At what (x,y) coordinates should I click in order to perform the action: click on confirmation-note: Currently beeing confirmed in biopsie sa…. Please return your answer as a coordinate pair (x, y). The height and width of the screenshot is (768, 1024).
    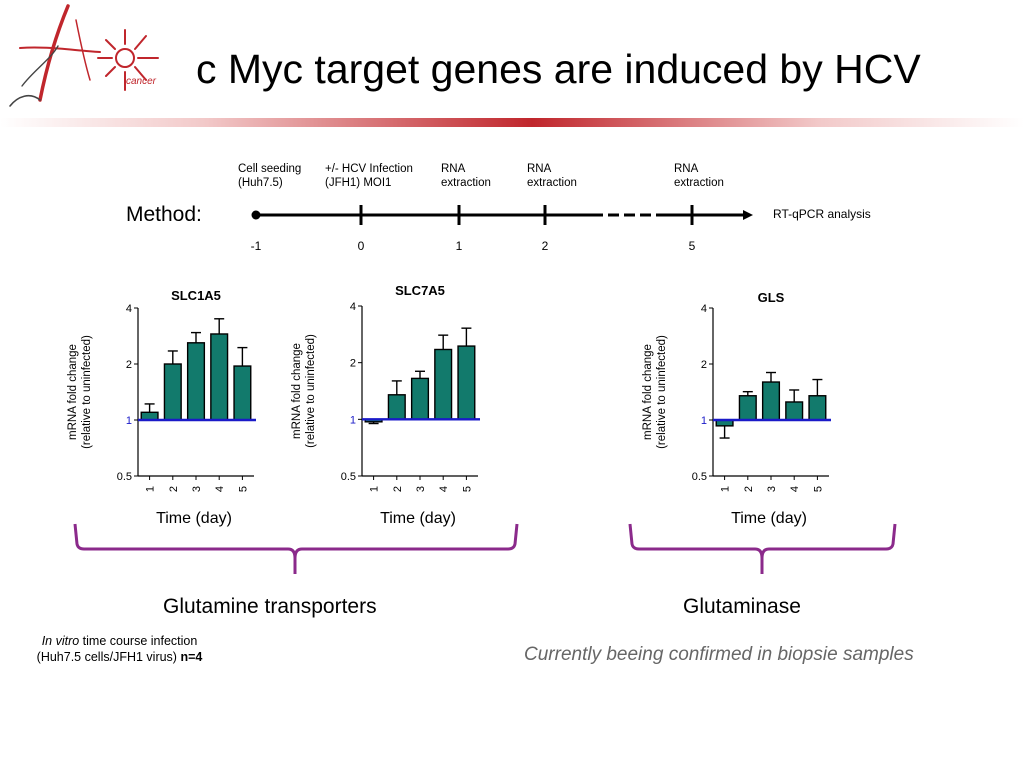
    Looking at the image, I should click on (719, 654).